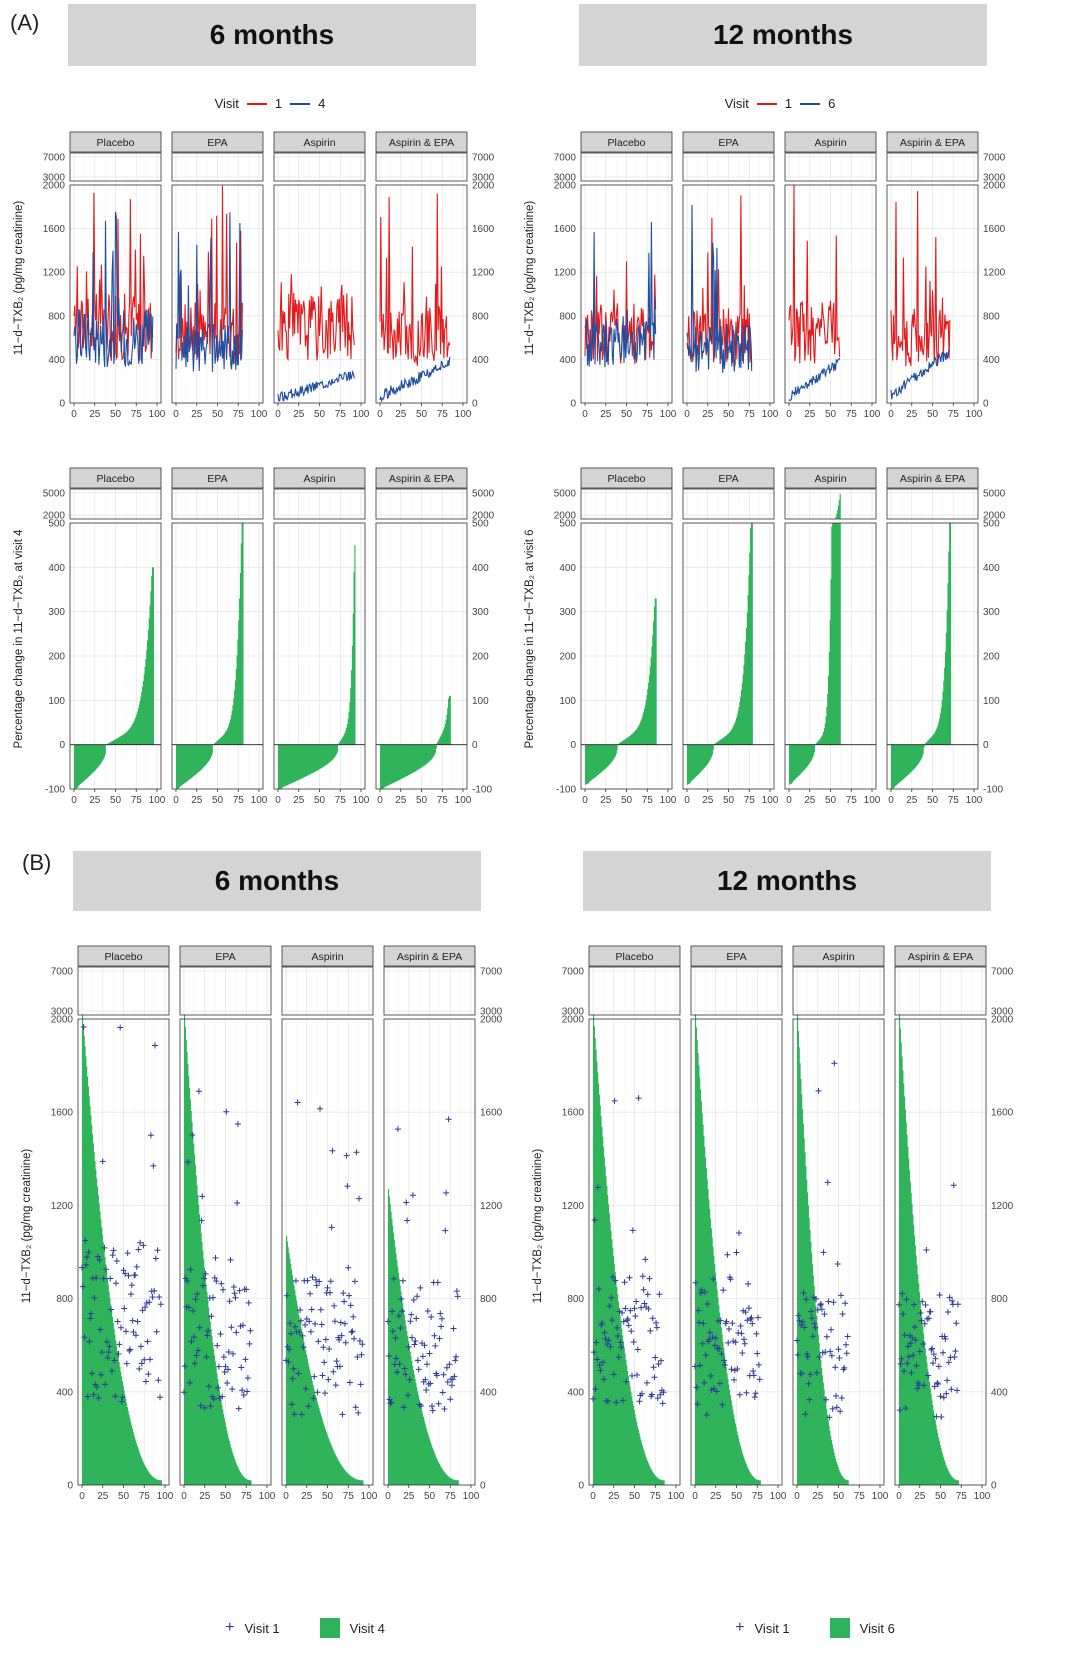 Image resolution: width=1071 pixels, height=1653 pixels. What do you see at coordinates (316, 385) in the screenshot?
I see `series-visitn-line` at bounding box center [316, 385].